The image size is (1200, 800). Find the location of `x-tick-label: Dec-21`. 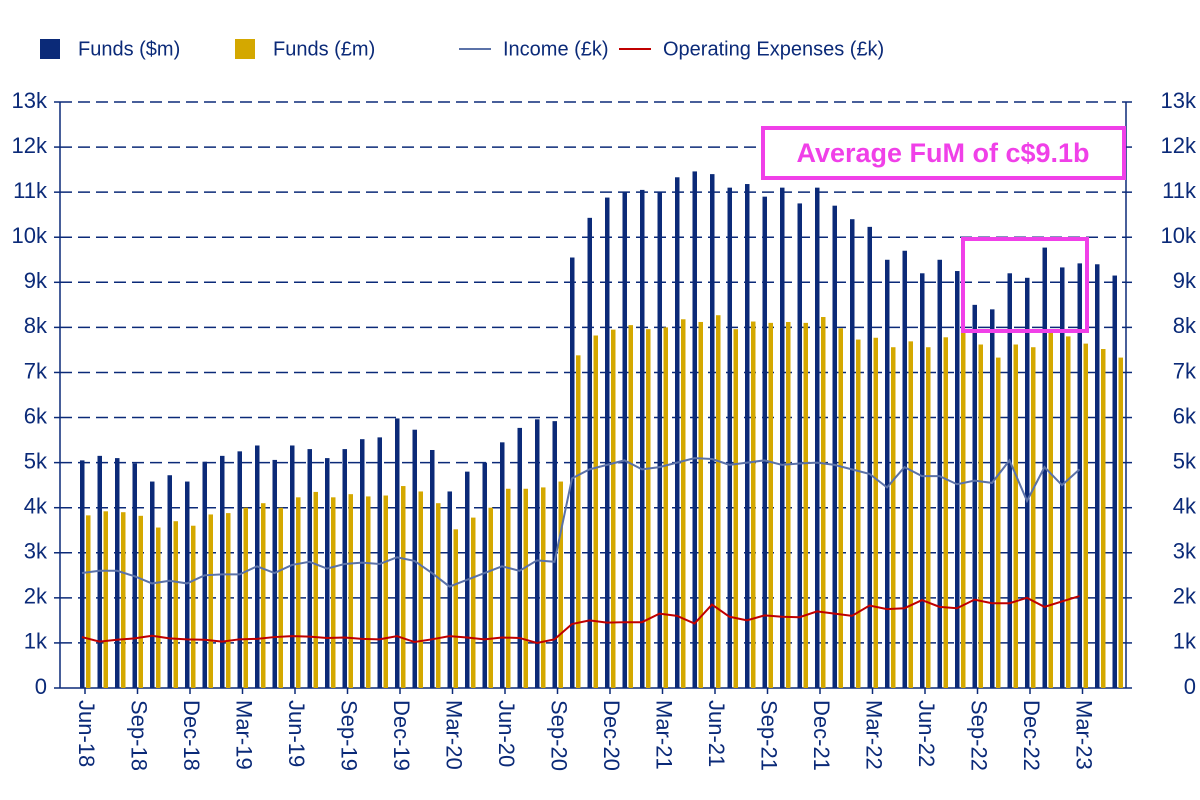

x-tick-label: Dec-21 is located at coordinates (821, 735).